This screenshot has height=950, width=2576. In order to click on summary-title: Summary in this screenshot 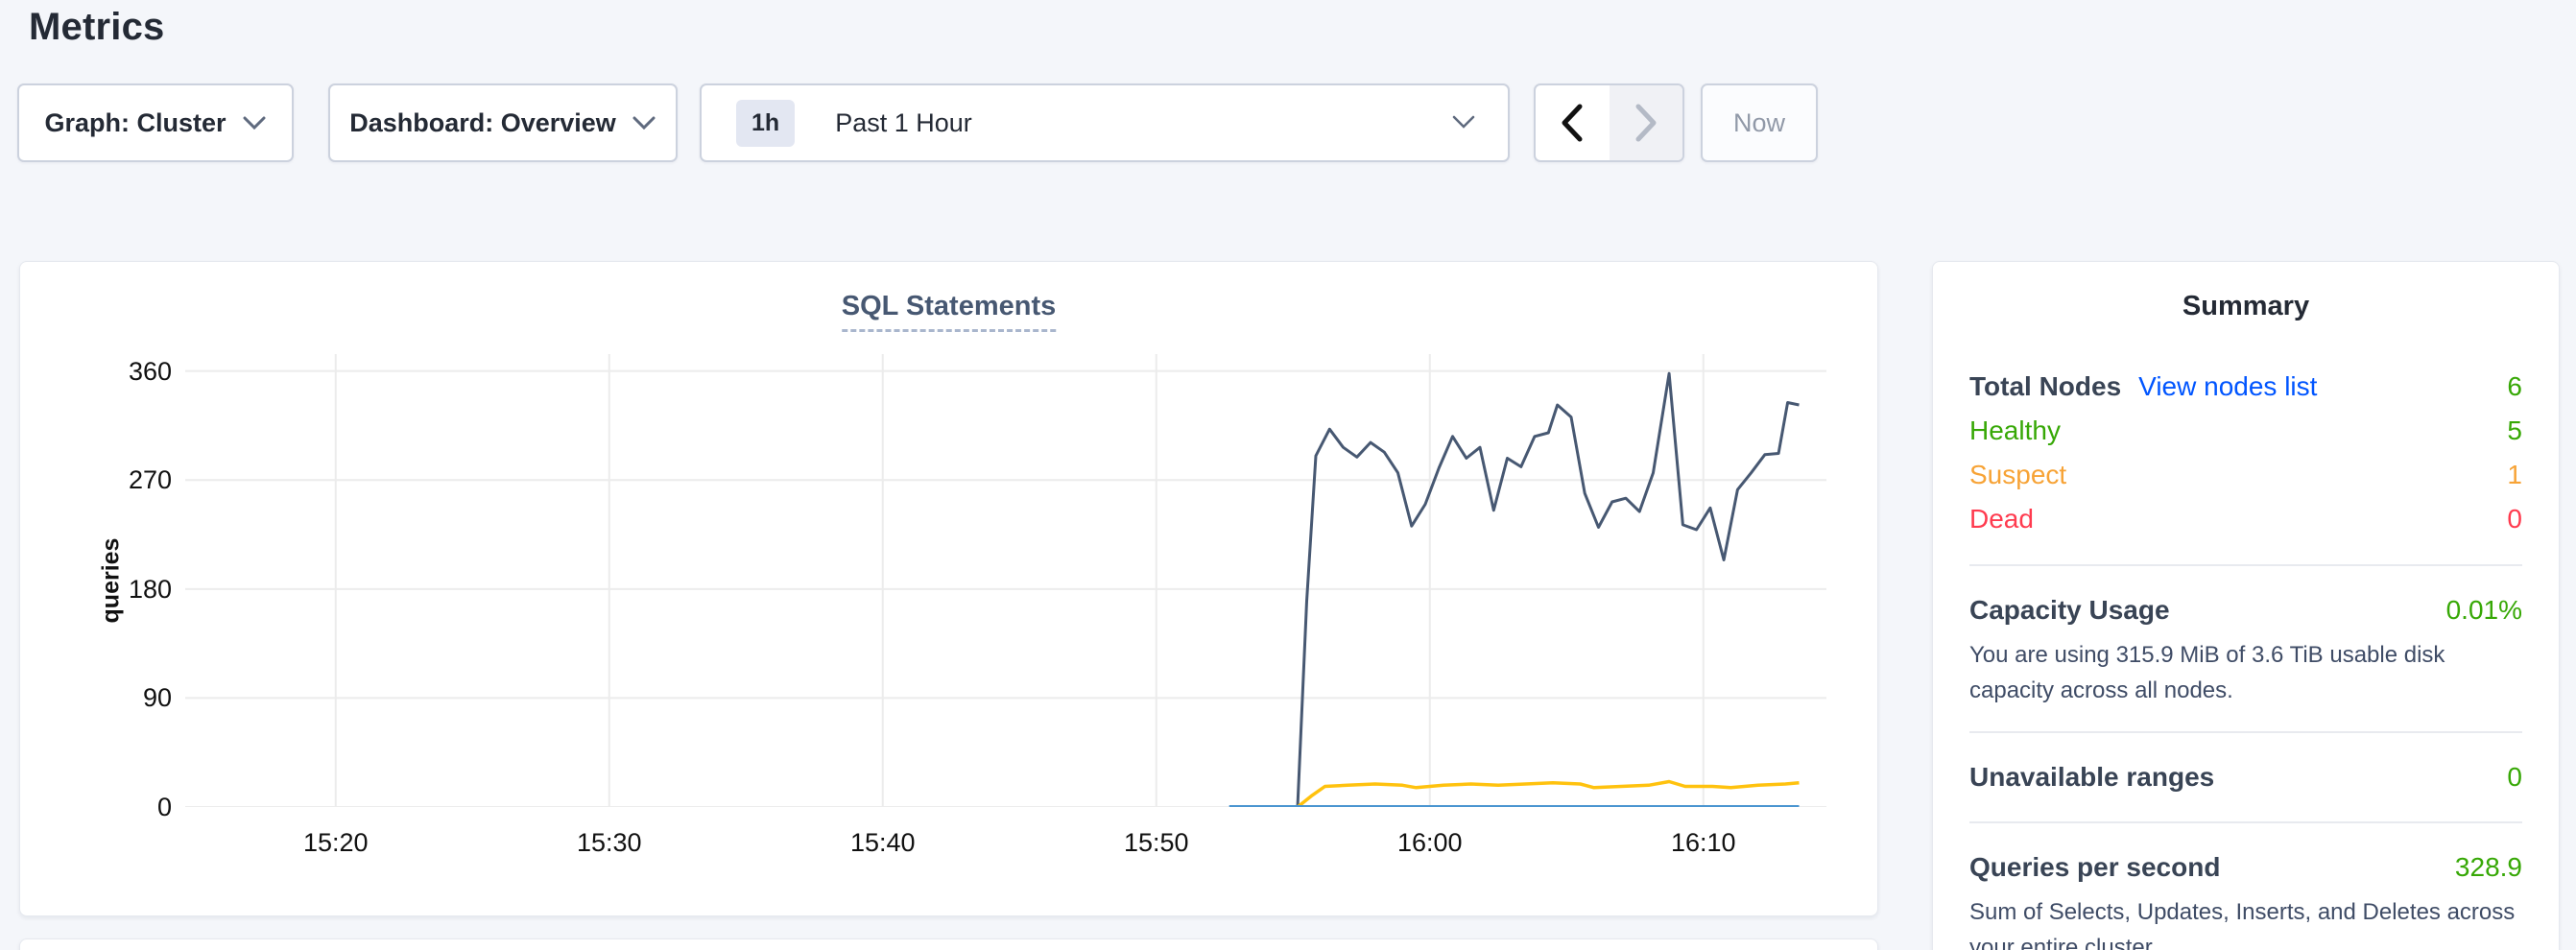, I will do `click(2246, 306)`.